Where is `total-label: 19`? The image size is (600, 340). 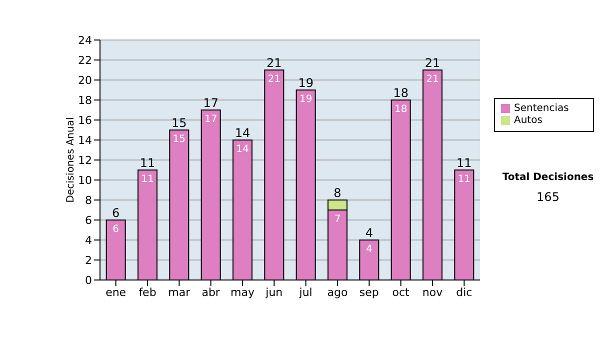 total-label: 19 is located at coordinates (306, 83).